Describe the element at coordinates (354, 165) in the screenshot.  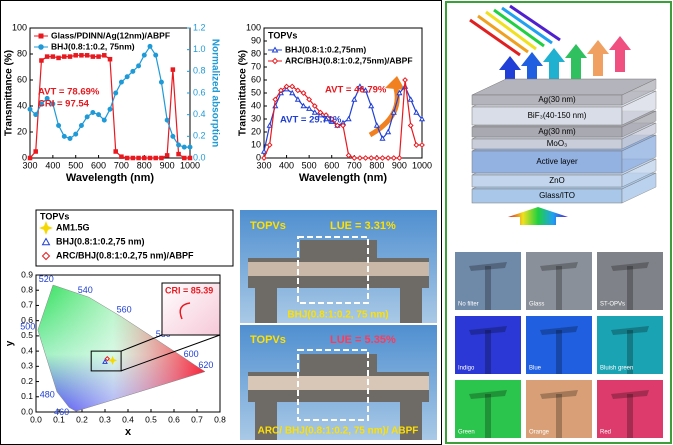
I see `x-tick-label: 700` at that location.